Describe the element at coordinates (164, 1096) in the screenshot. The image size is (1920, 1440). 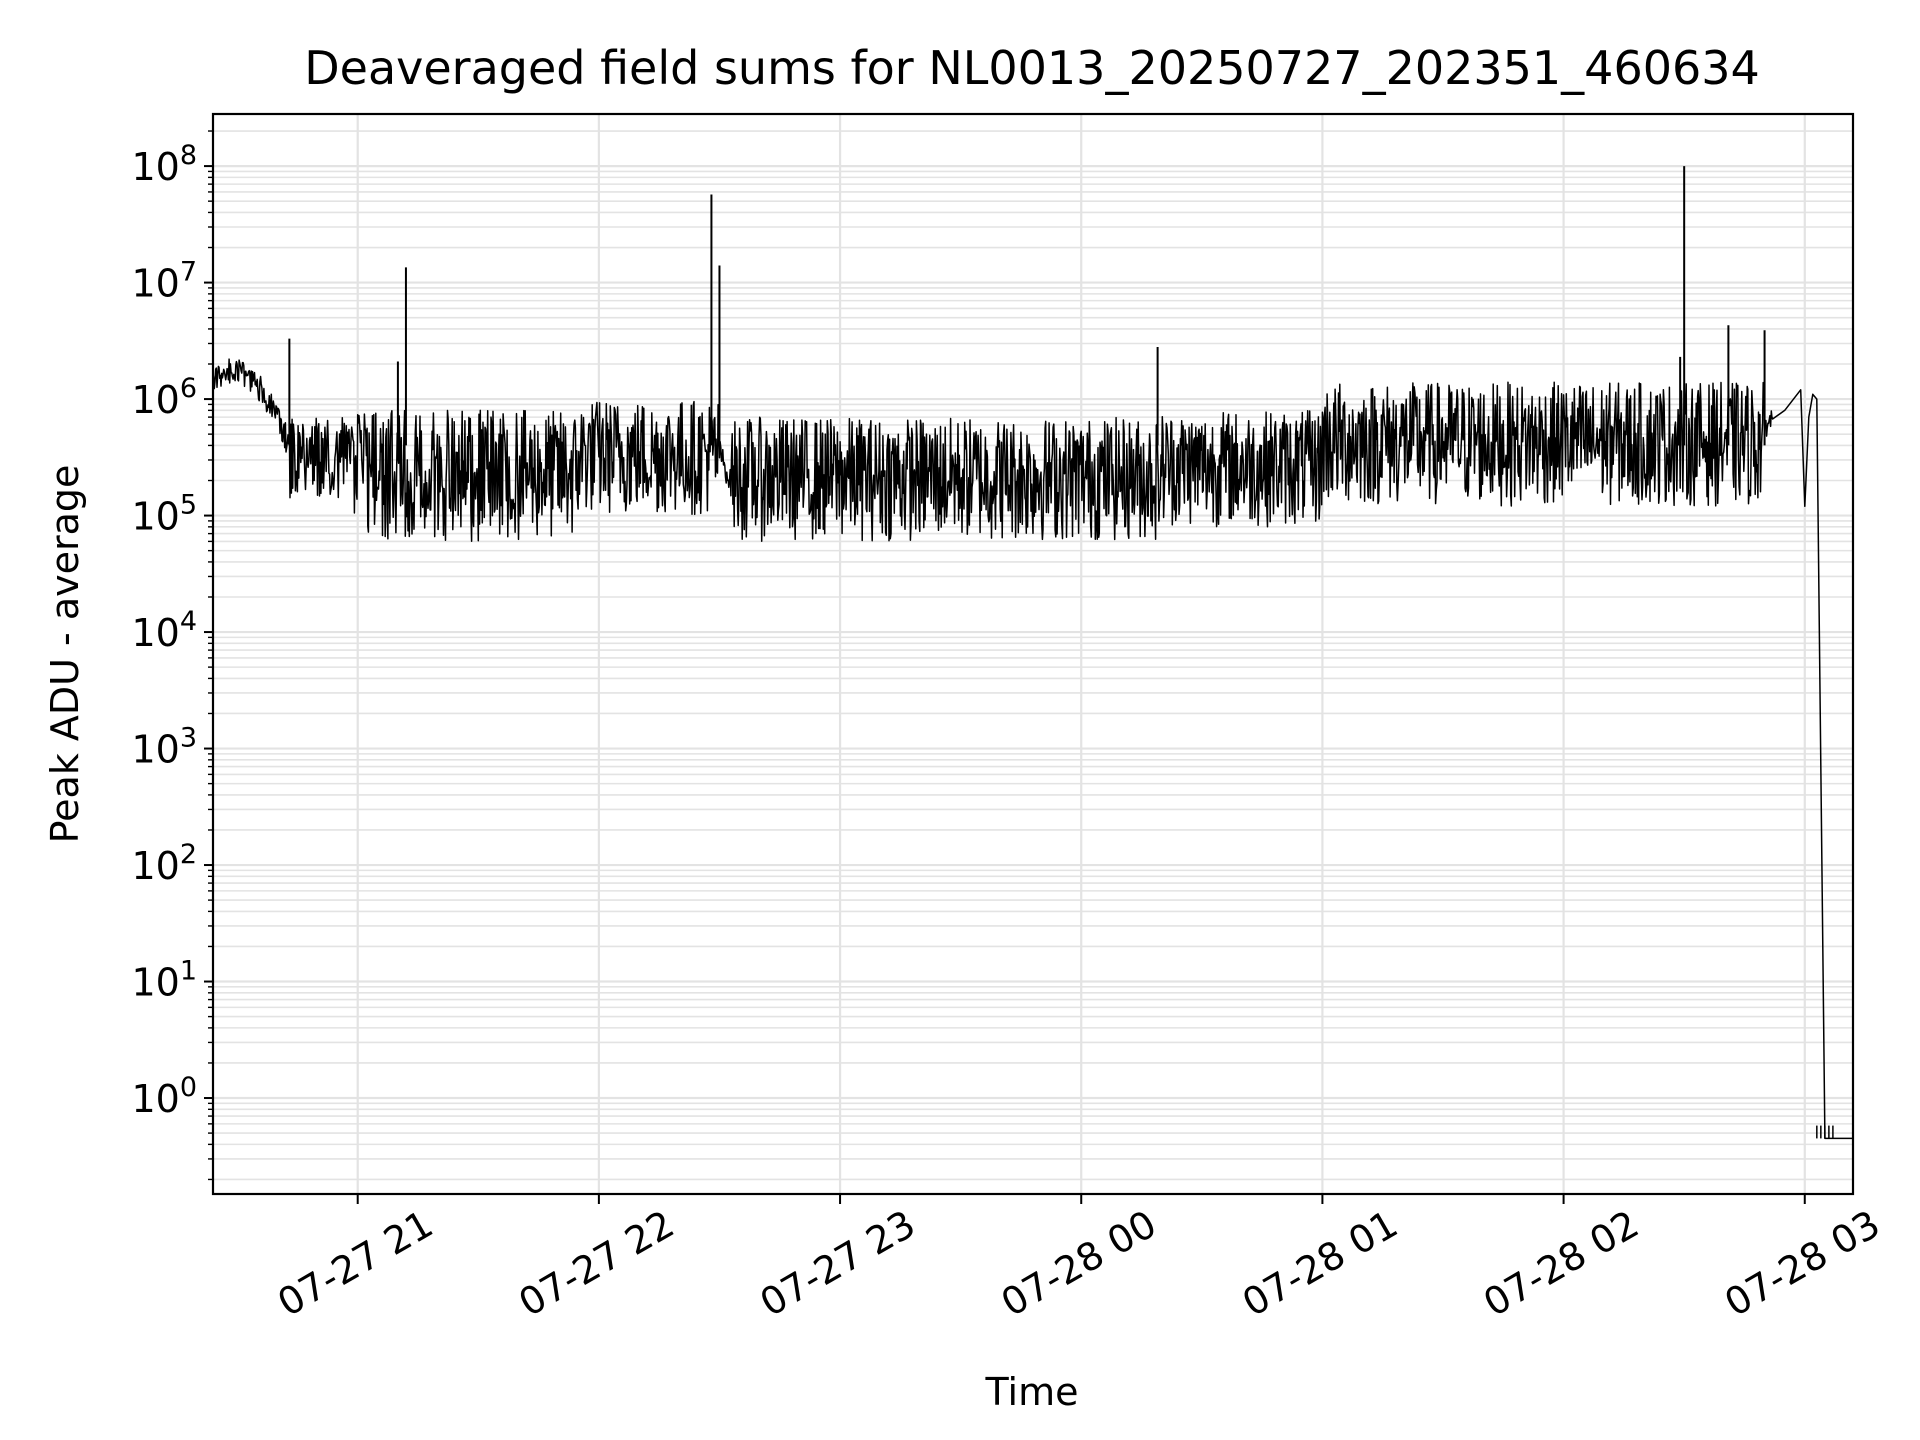
I see `y-tick-label: 100` at that location.